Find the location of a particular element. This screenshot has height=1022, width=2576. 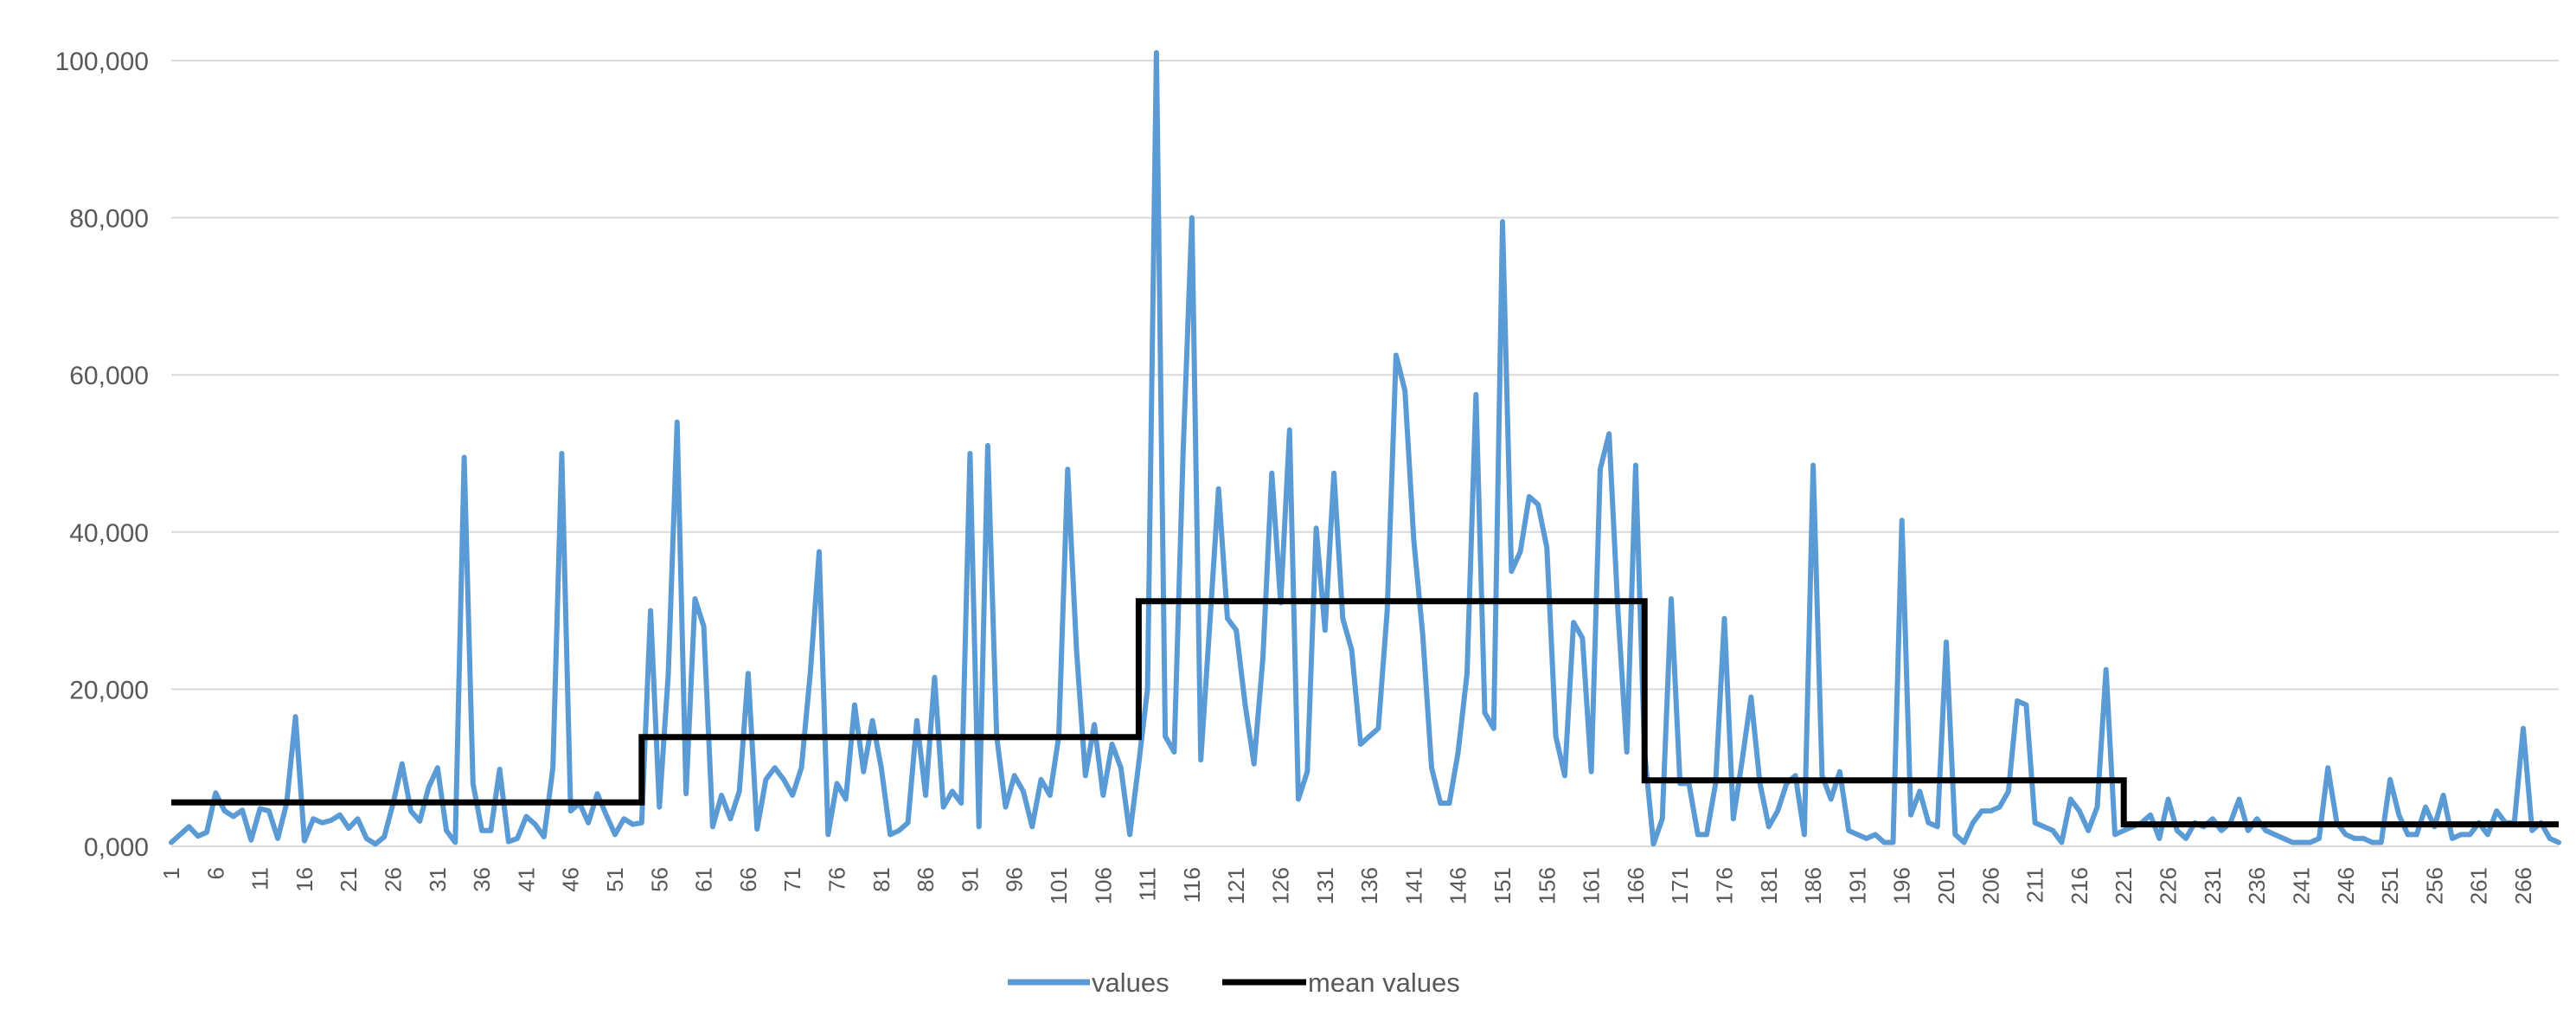

x-tick-label: 161 is located at coordinates (1592, 885).